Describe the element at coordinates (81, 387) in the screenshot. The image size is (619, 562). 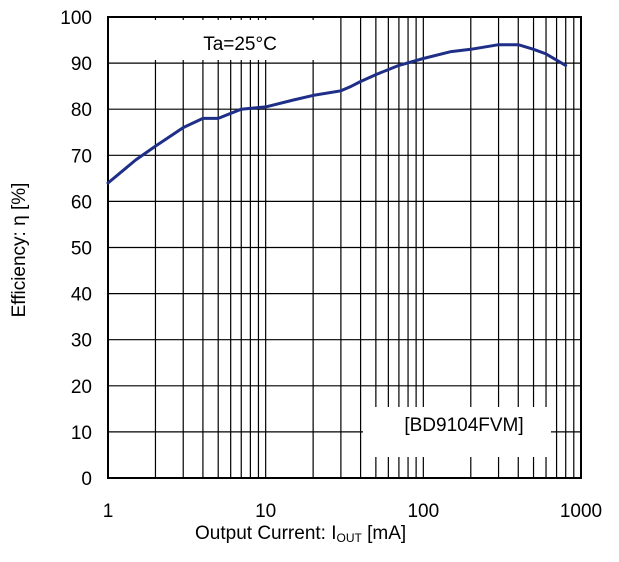
I see `y-tick-label: 20` at that location.